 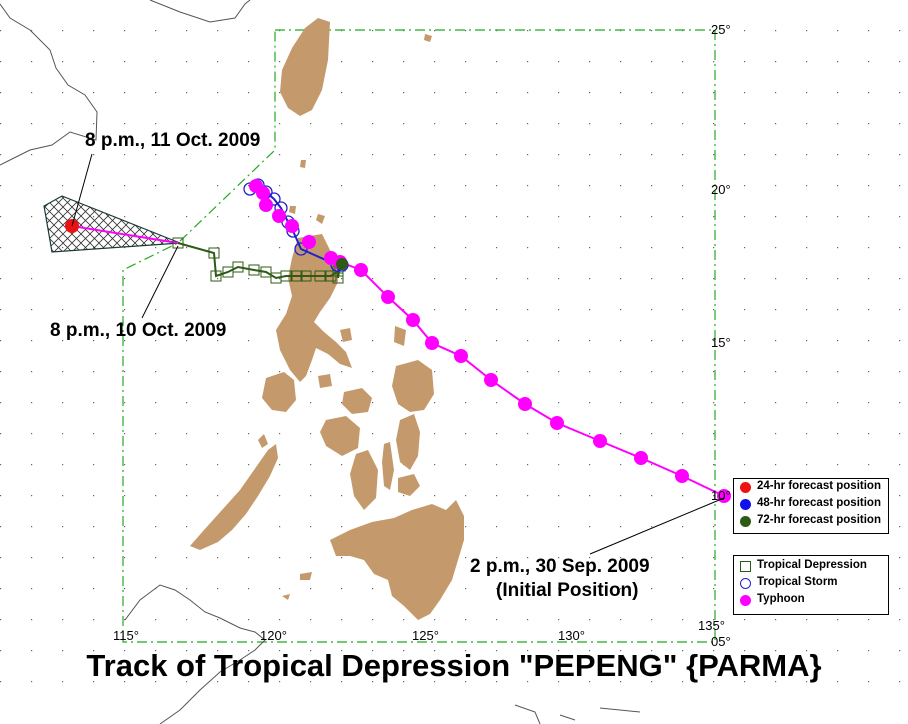 I want to click on blue-dot-icon, so click(x=745, y=504).